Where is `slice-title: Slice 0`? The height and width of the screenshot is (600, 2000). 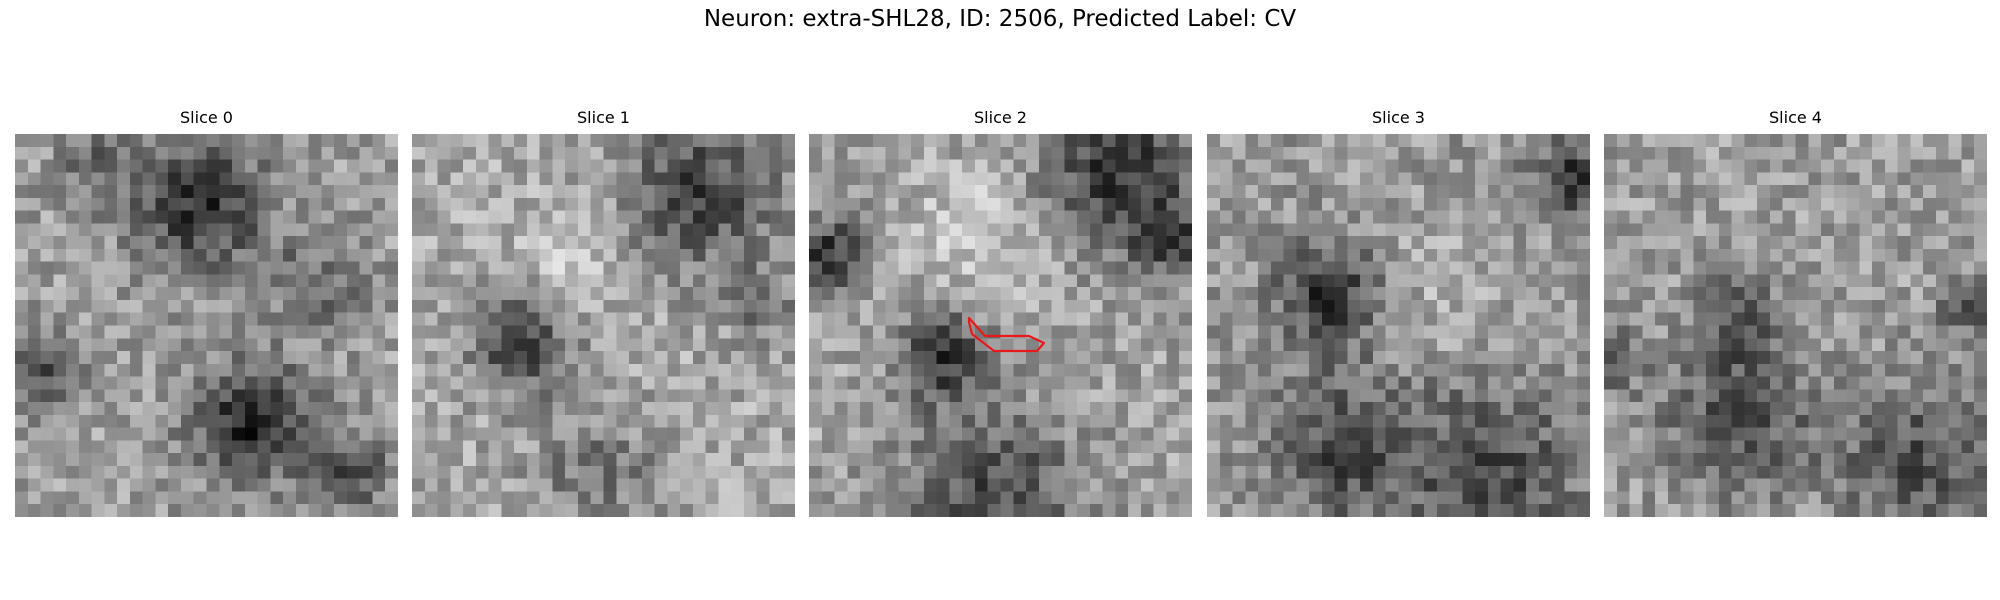 slice-title: Slice 0 is located at coordinates (206, 117).